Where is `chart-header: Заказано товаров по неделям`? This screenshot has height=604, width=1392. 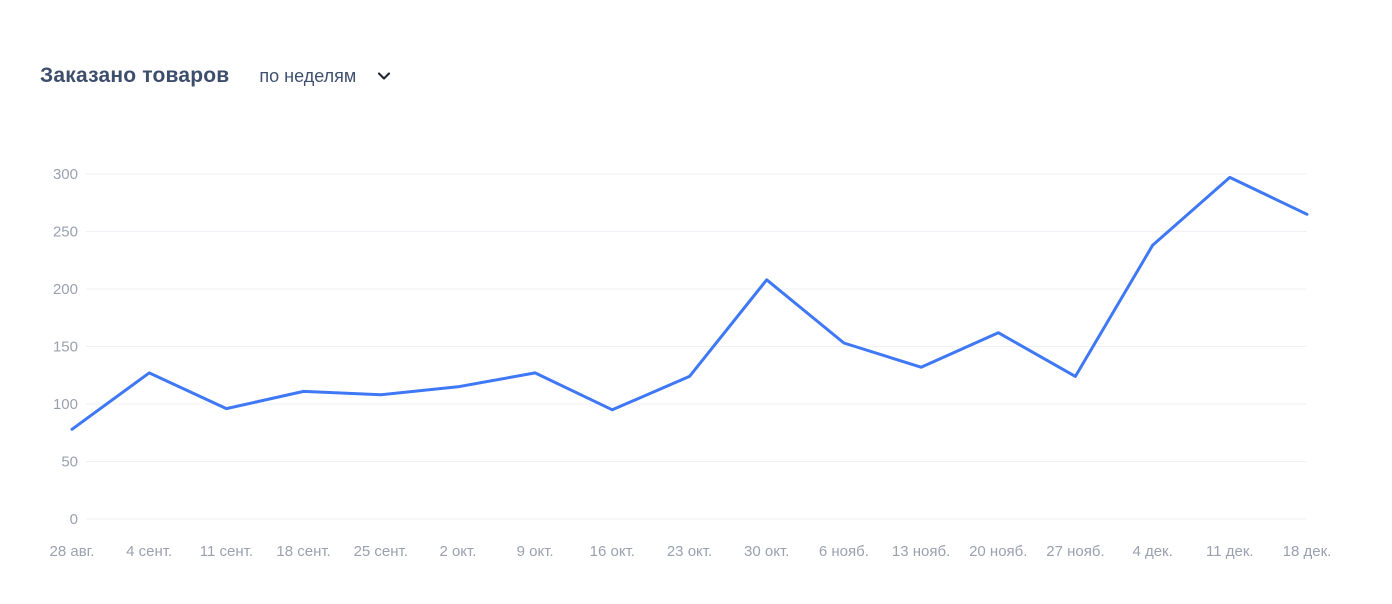 chart-header: Заказано товаров по неделям is located at coordinates (216, 76).